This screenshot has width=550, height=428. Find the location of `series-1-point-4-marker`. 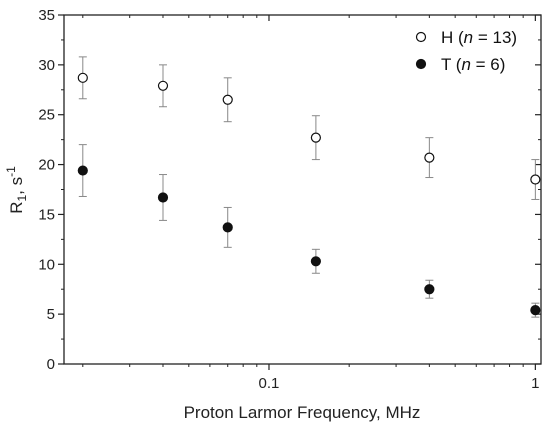

series-1-point-4-marker is located at coordinates (429, 289).